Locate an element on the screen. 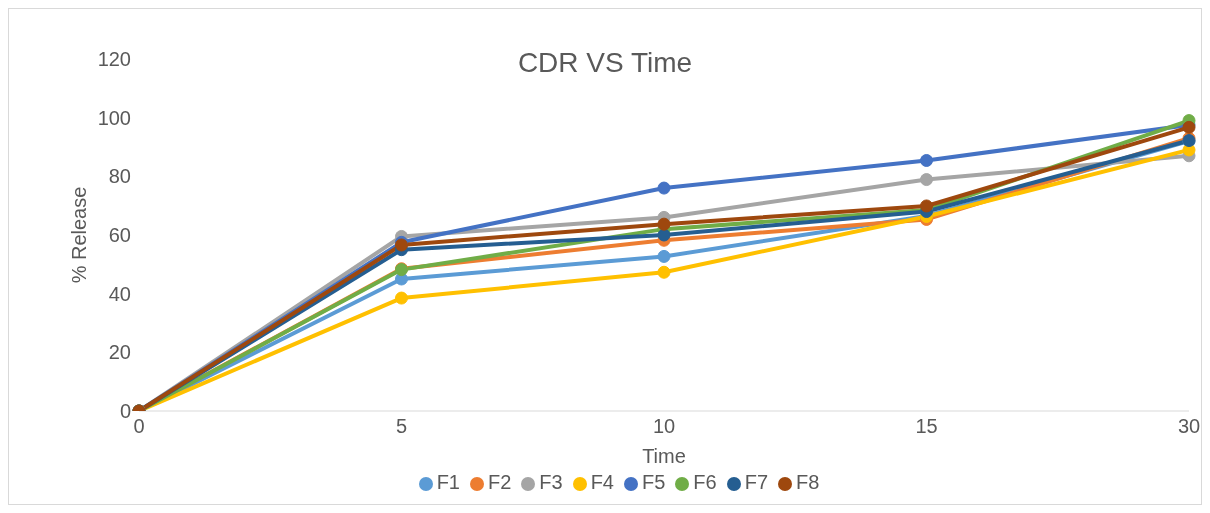 Image resolution: width=1210 pixels, height=513 pixels. y-tick-label: 40 is located at coordinates (119, 293).